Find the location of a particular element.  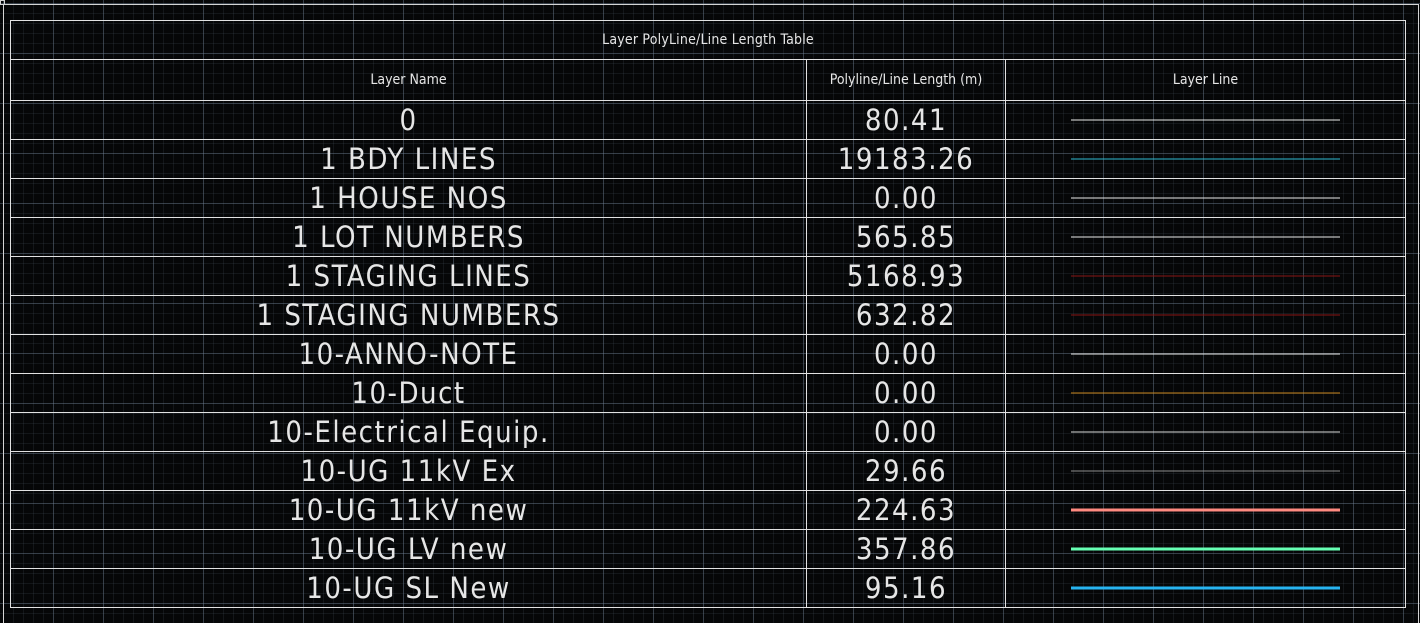

layer-length-cell: 19183.26 is located at coordinates (906, 159).